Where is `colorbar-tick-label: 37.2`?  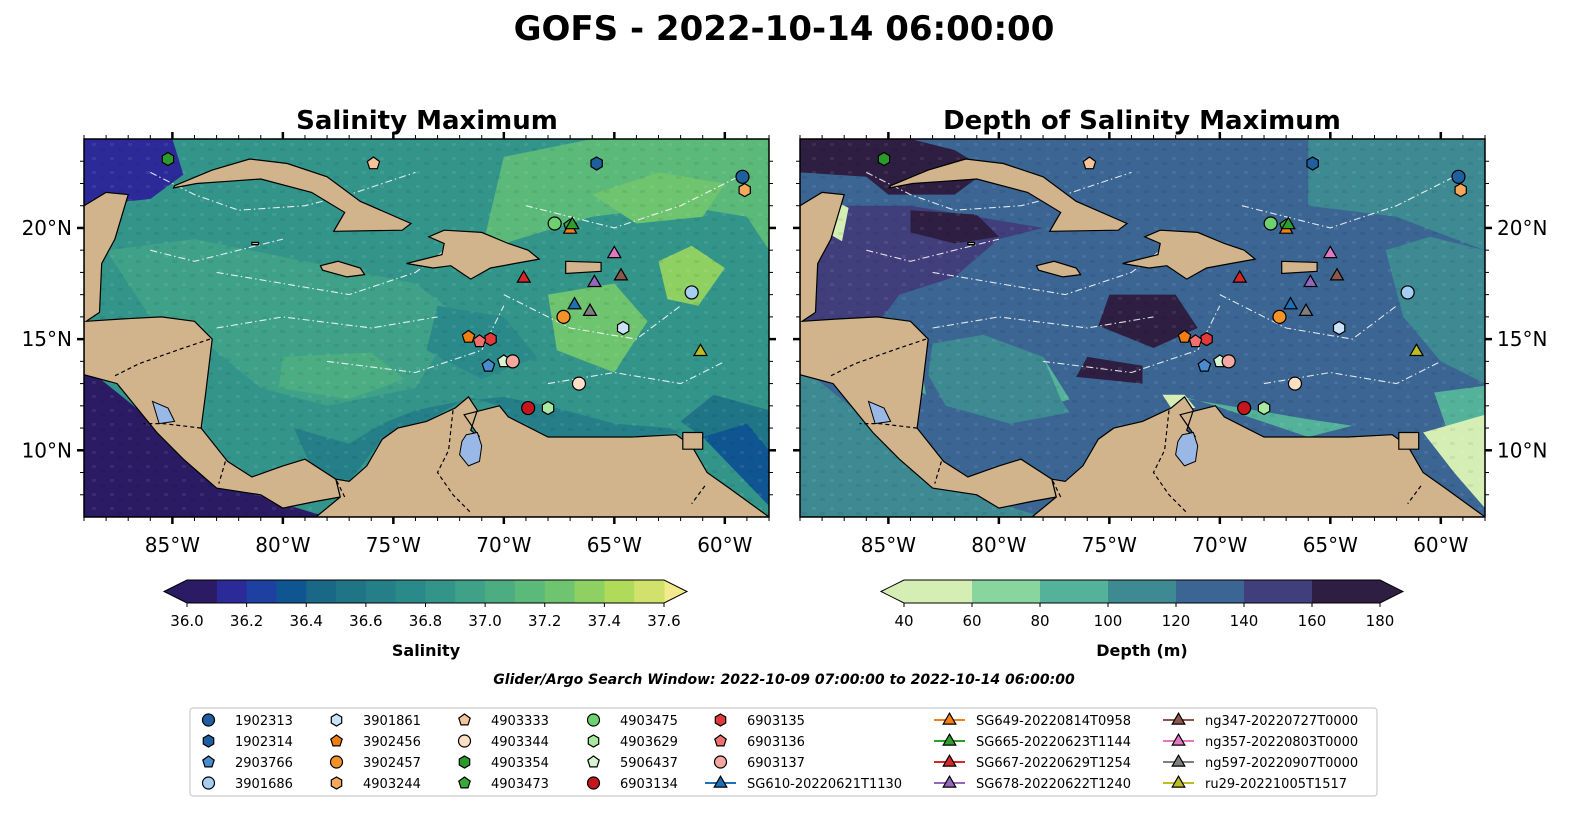
colorbar-tick-label: 37.2 is located at coordinates (544, 621).